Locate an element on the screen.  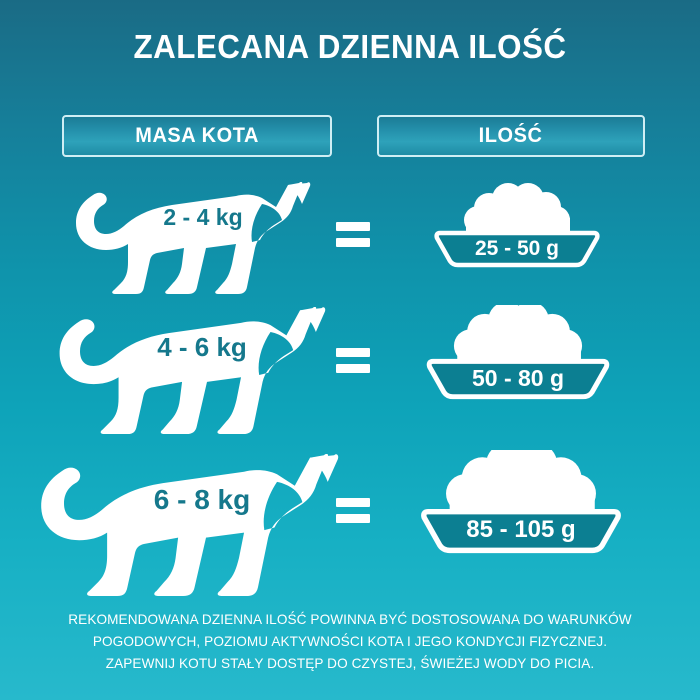
page-title: ZALECANA DZIENNA ILOŚĆ is located at coordinates (350, 46).